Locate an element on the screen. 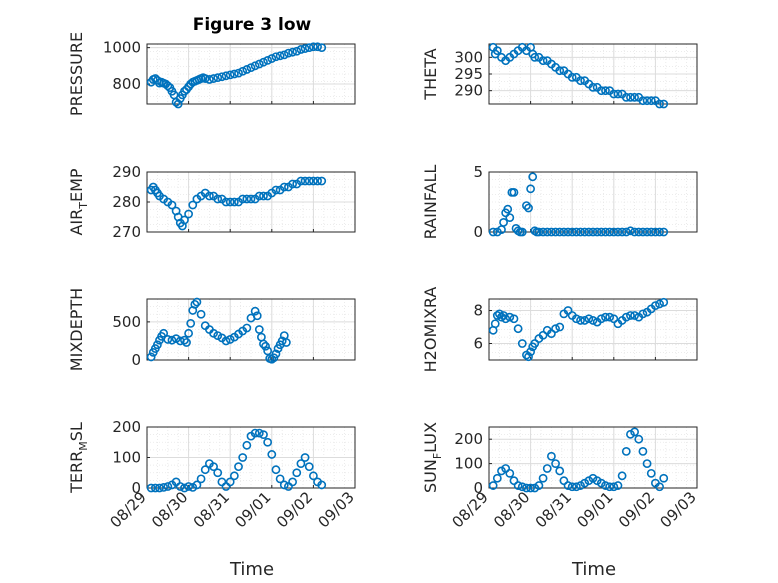  y-axis-label: THETA is located at coordinates (430, 74).